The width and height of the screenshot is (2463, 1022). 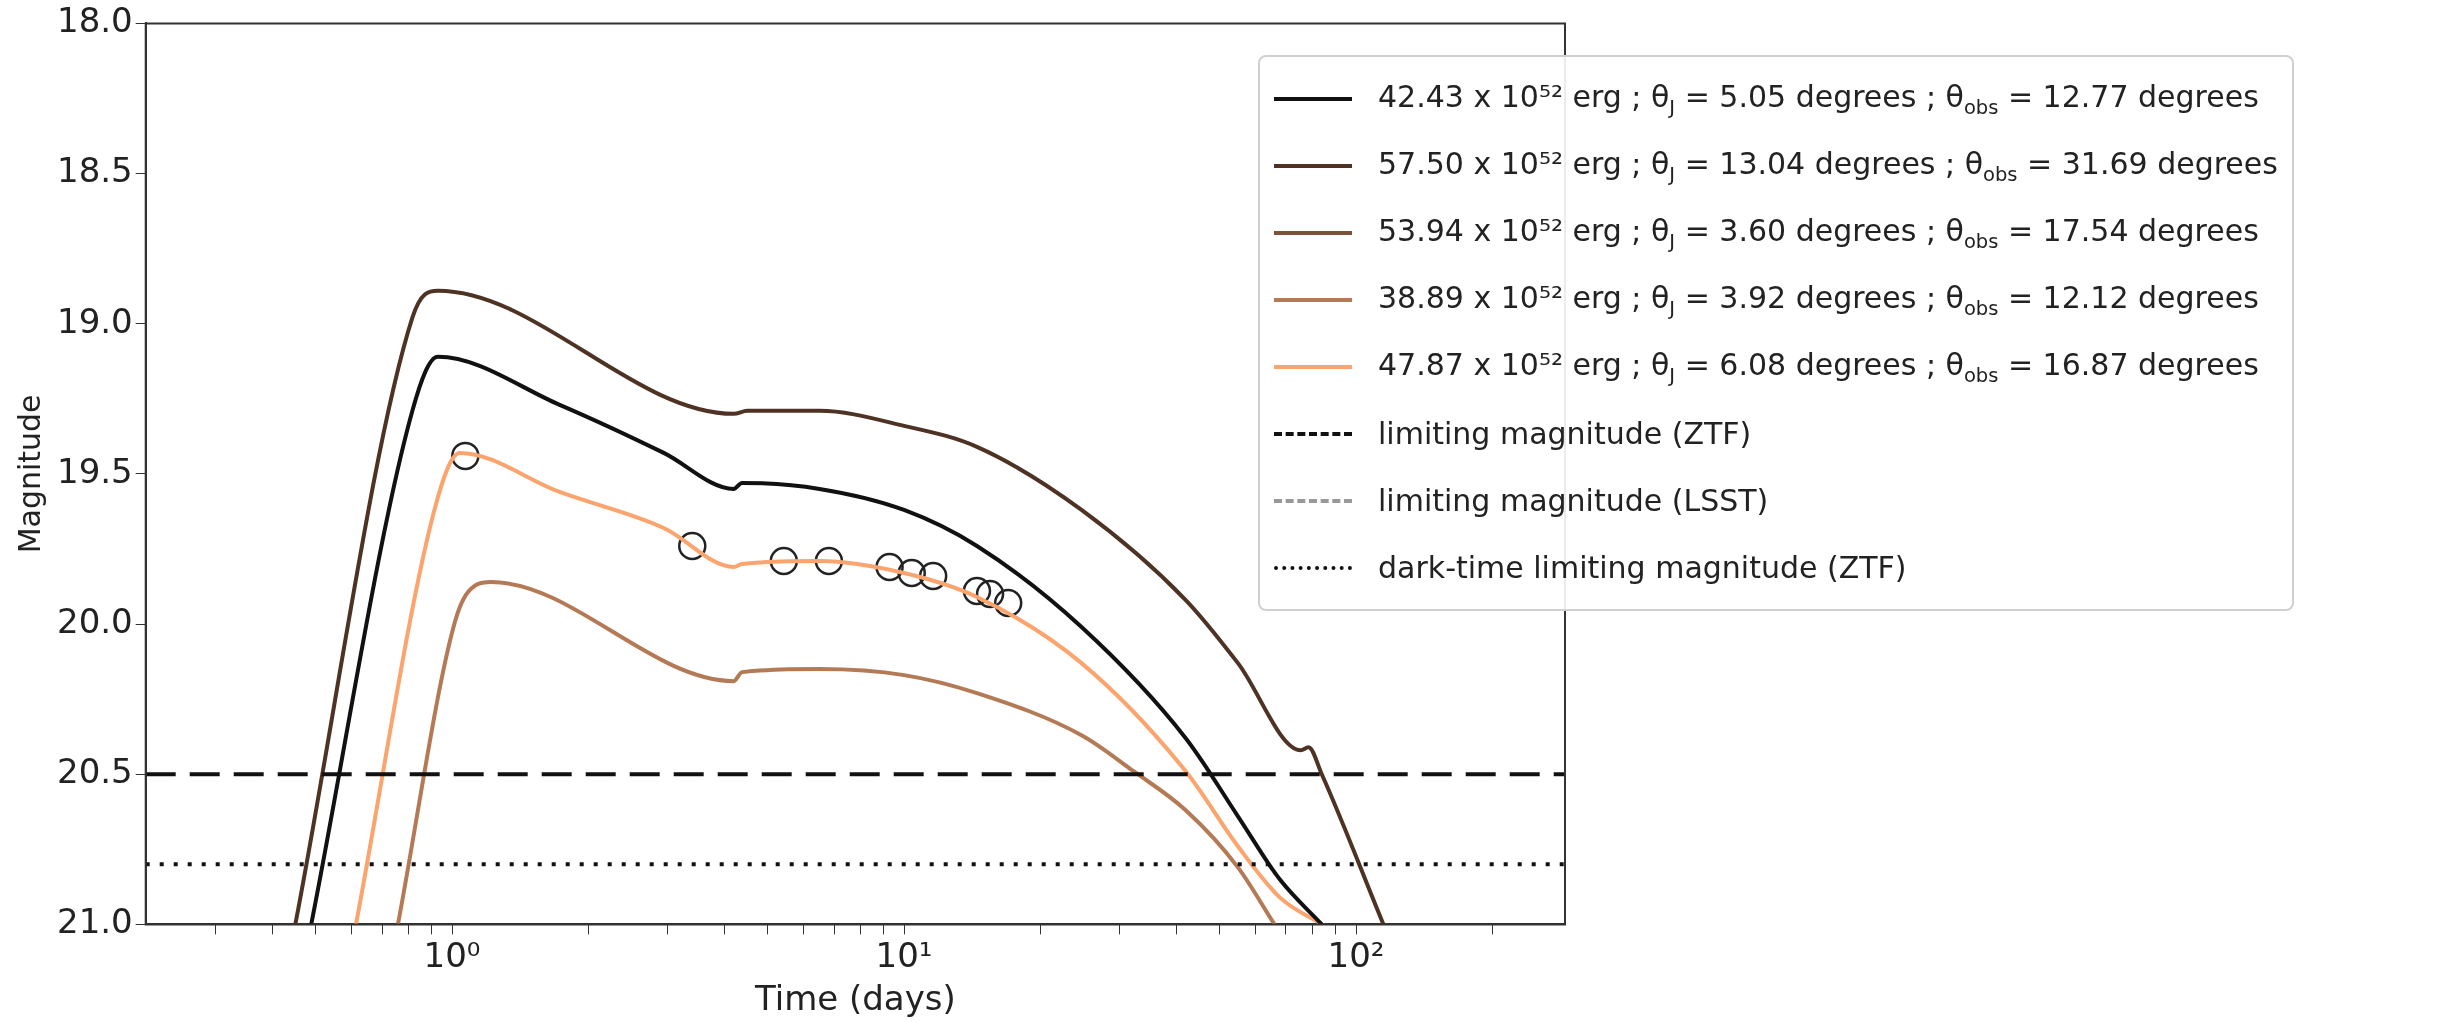 What do you see at coordinates (95, 470) in the screenshot?
I see `y-tick-label: 19.5` at bounding box center [95, 470].